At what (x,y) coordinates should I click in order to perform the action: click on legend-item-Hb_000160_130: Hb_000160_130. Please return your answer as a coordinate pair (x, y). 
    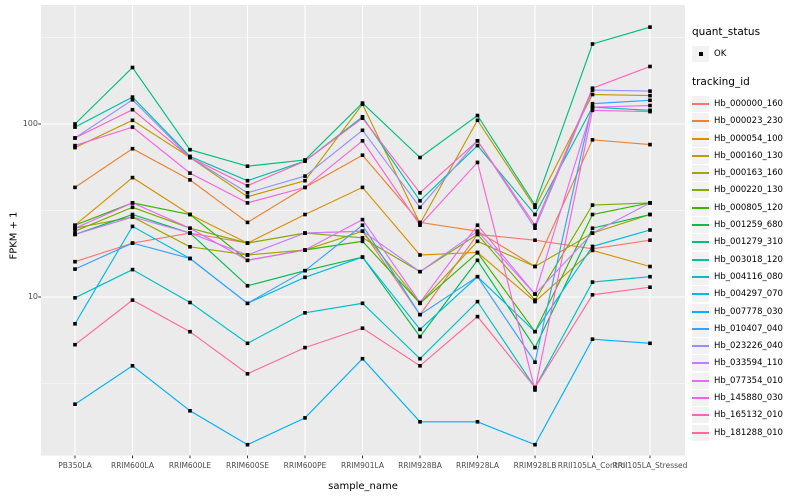
    Looking at the image, I should click on (746, 155).